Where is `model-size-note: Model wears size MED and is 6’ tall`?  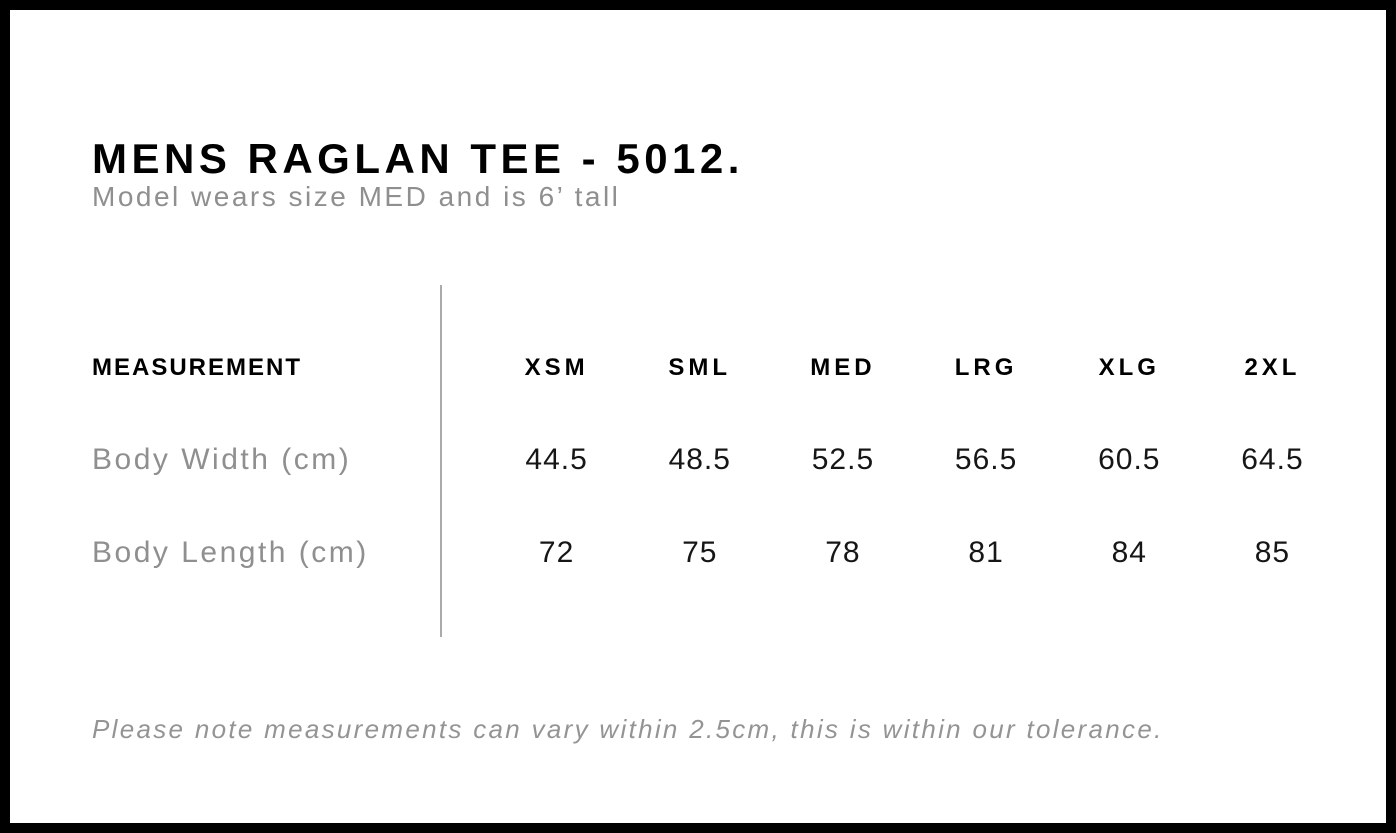
model-size-note: Model wears size MED and is 6’ tall is located at coordinates (356, 196).